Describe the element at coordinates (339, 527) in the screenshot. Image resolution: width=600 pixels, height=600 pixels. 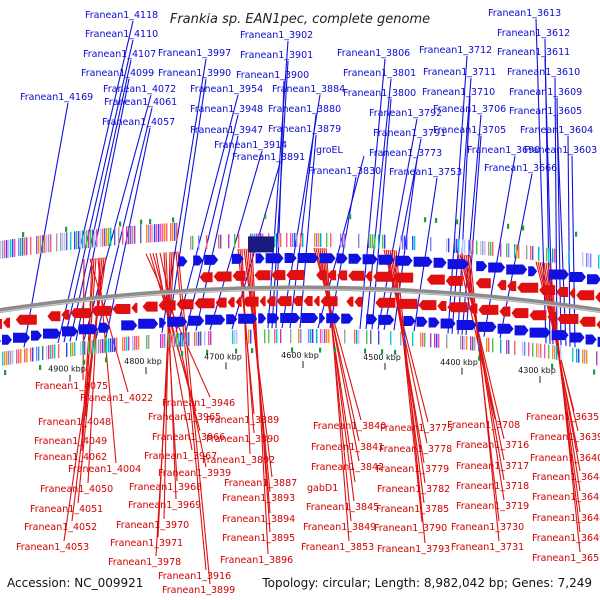
I see `reverse-gene-label: Franean1_3849` at that location.